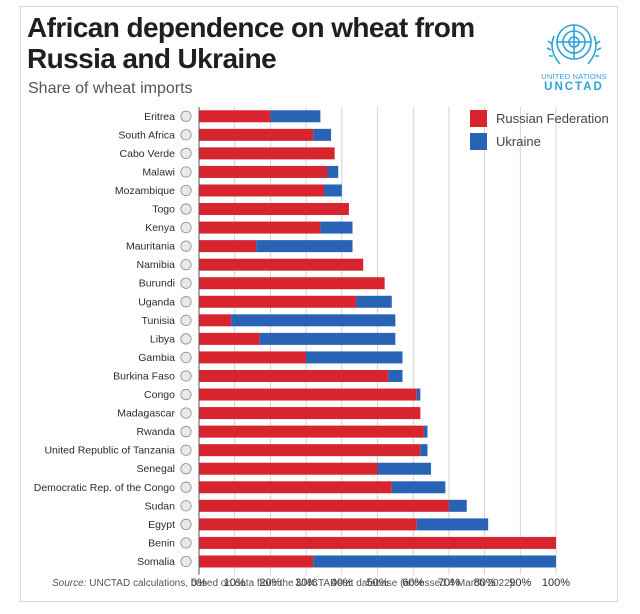 Image resolution: width=640 pixels, height=614 pixels. I want to click on un-emblem-icon, so click(574, 44).